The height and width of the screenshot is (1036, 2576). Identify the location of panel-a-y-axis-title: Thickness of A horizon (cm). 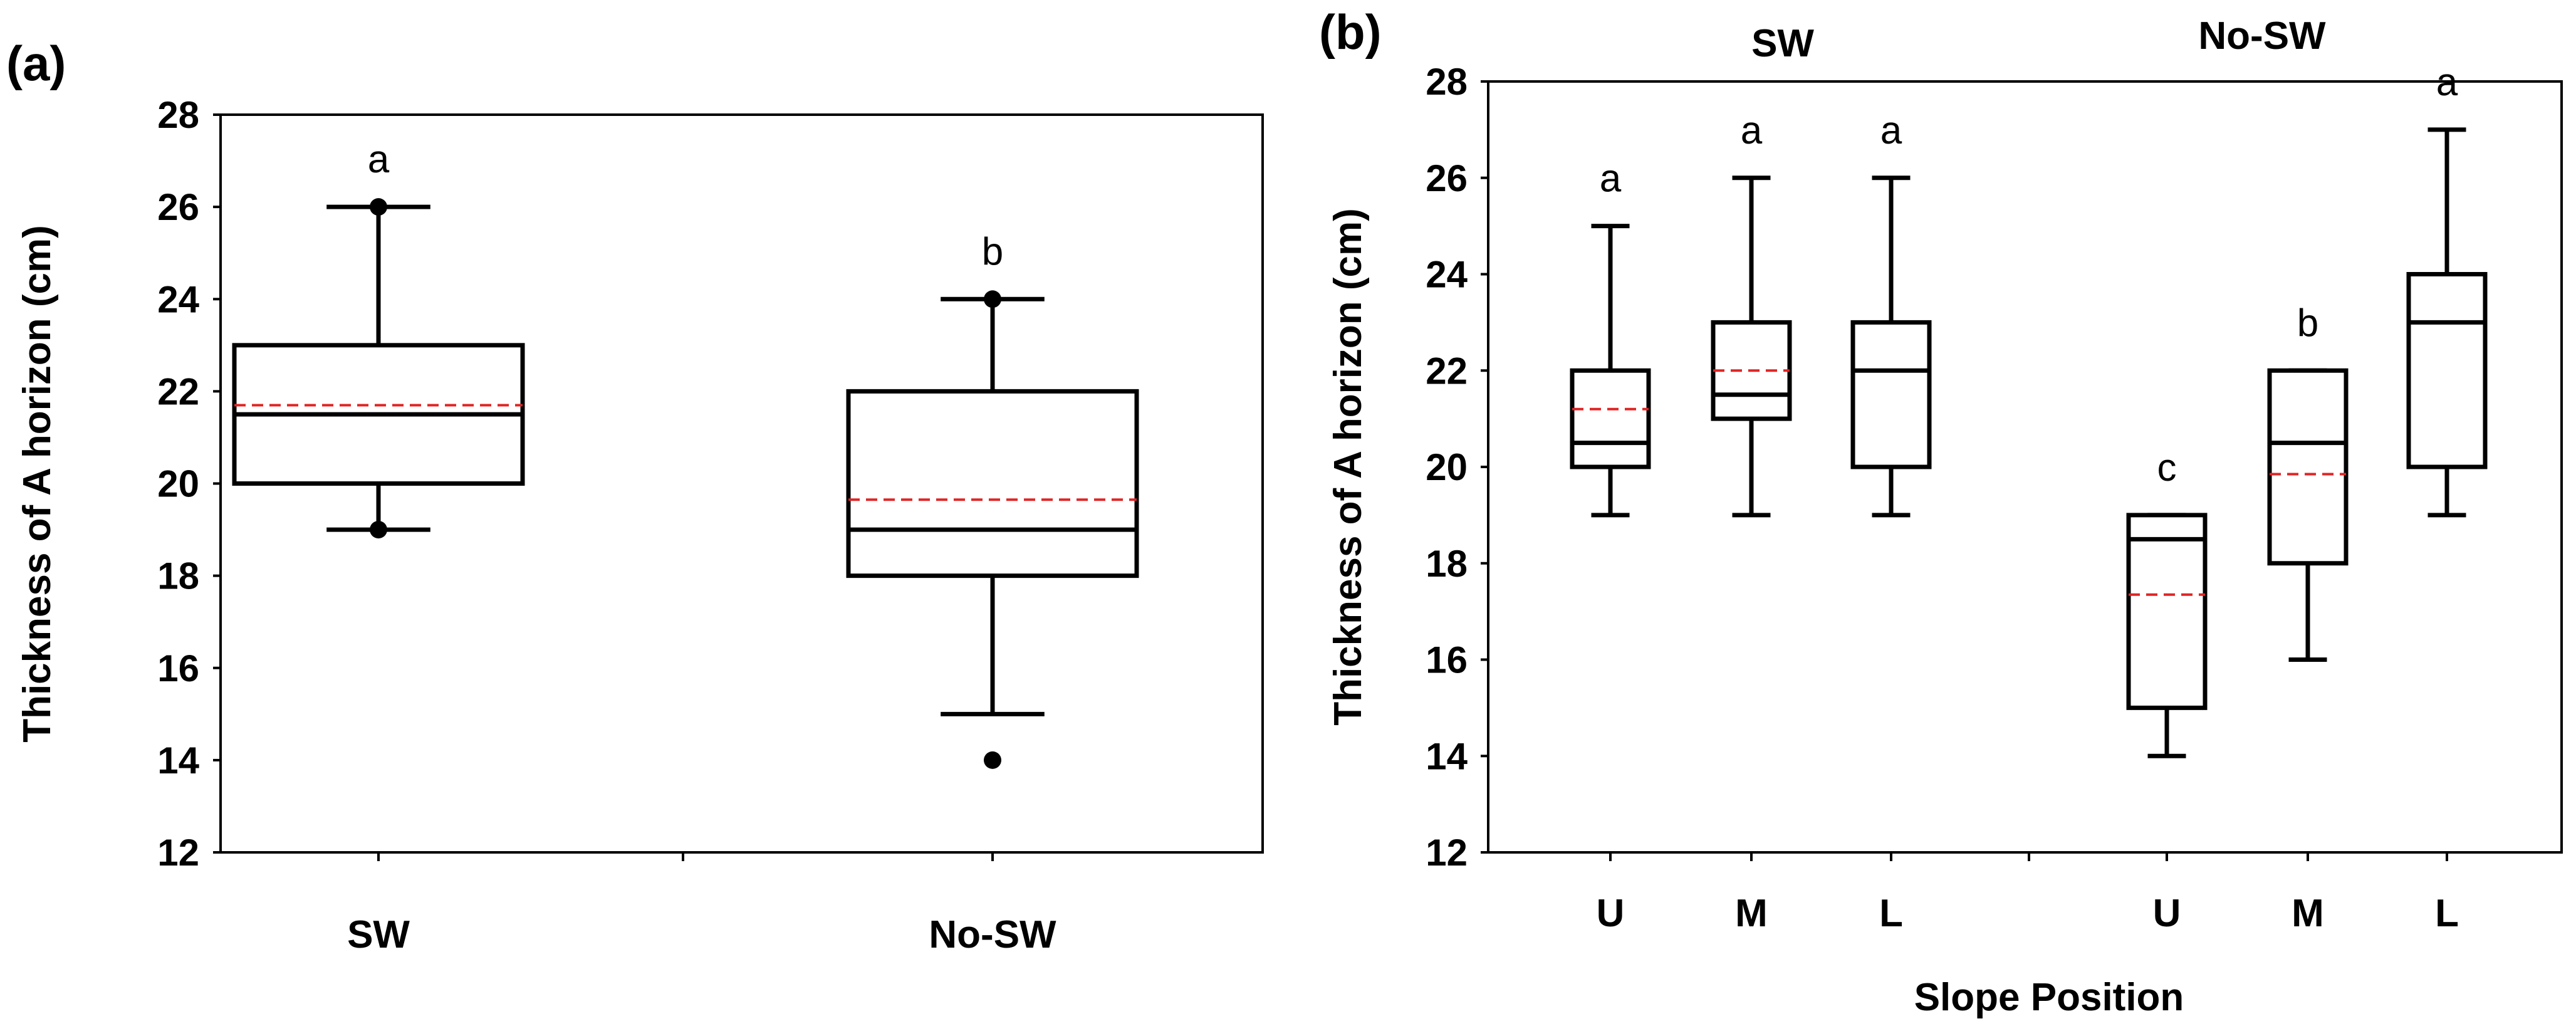
(37, 484).